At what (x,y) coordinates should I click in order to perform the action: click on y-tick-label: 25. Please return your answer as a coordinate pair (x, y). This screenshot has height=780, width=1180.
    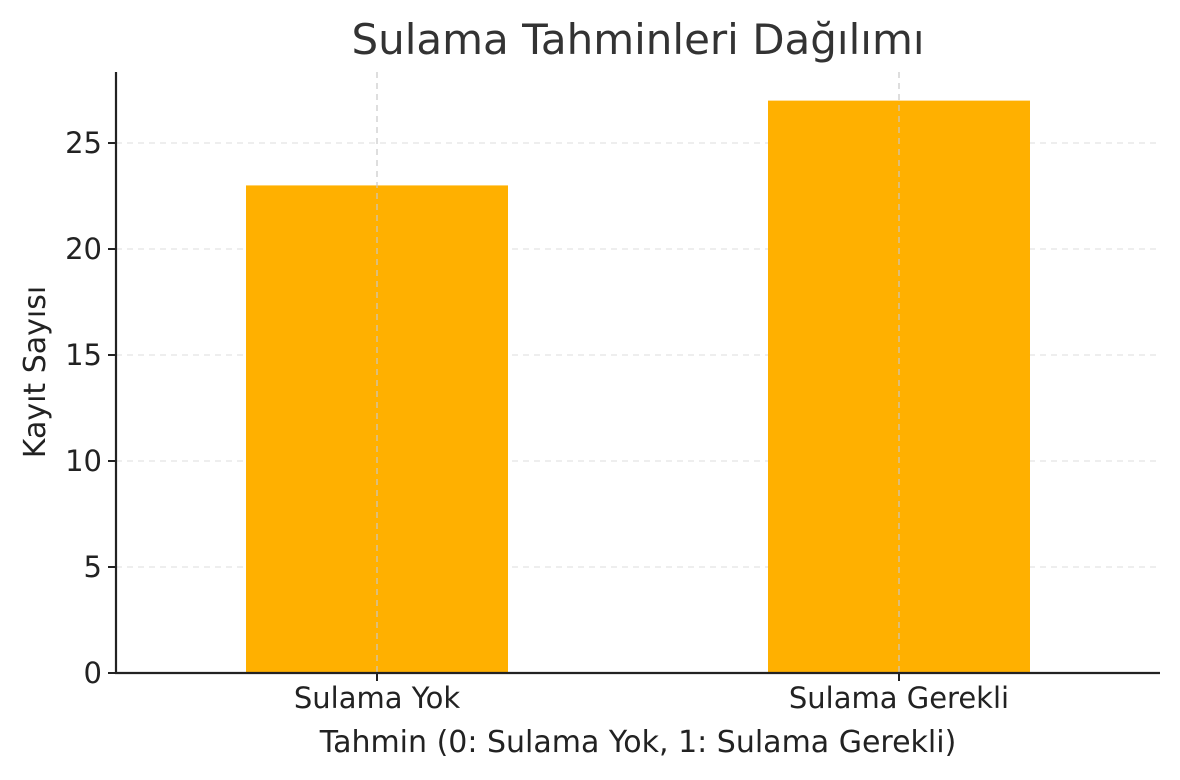
    Looking at the image, I should click on (83, 143).